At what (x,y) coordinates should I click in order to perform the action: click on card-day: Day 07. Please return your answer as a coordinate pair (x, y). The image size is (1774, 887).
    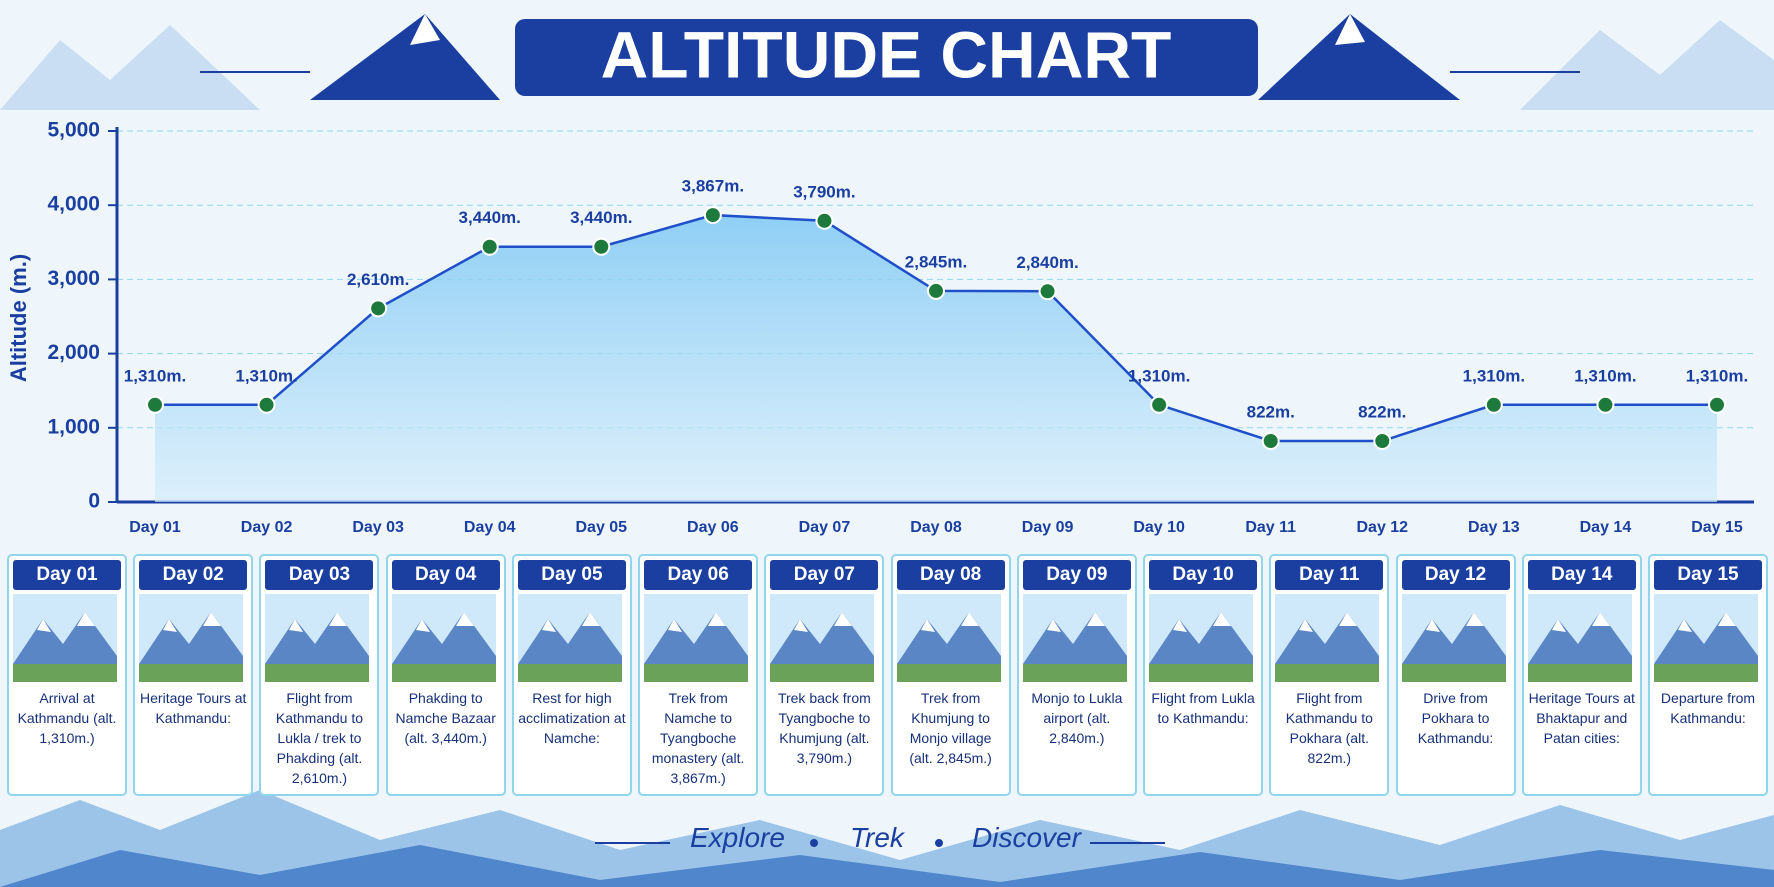
    Looking at the image, I should click on (824, 575).